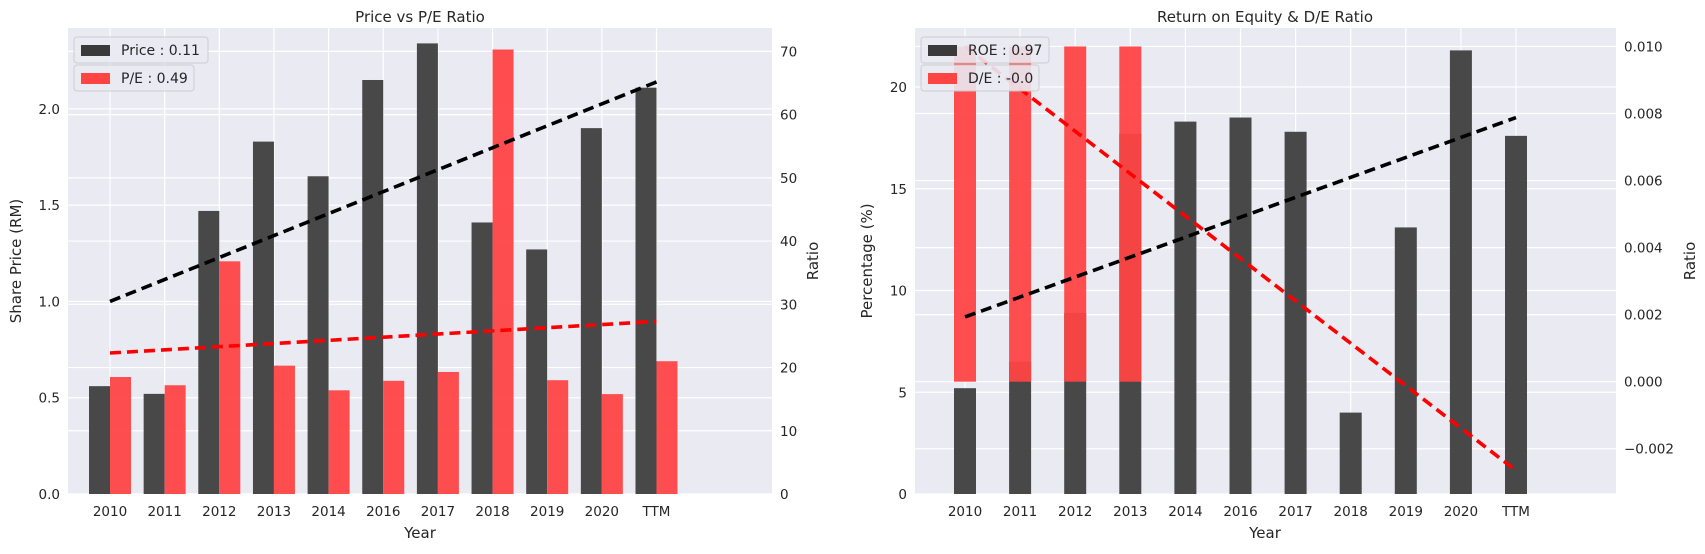 The image size is (1705, 554). I want to click on right-tick-label: 30, so click(788, 305).